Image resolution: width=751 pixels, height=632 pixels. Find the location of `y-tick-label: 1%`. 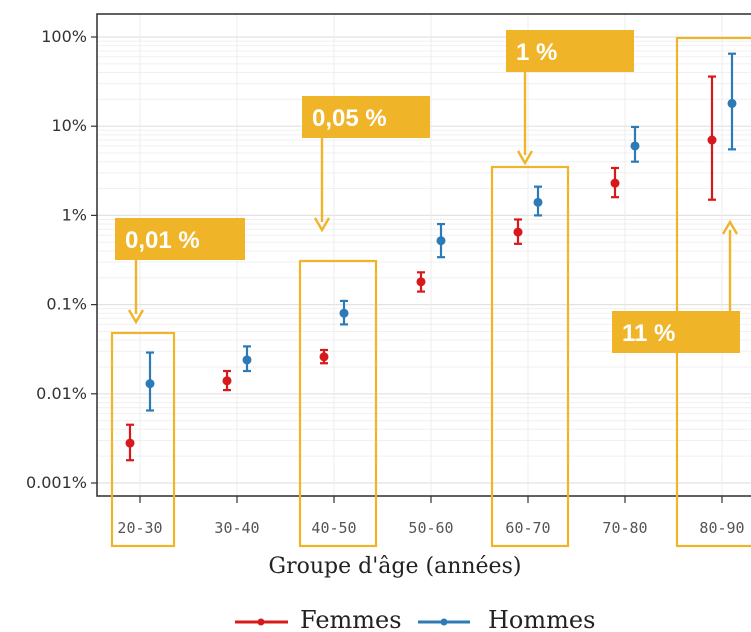

y-tick-label: 1% is located at coordinates (74, 214).